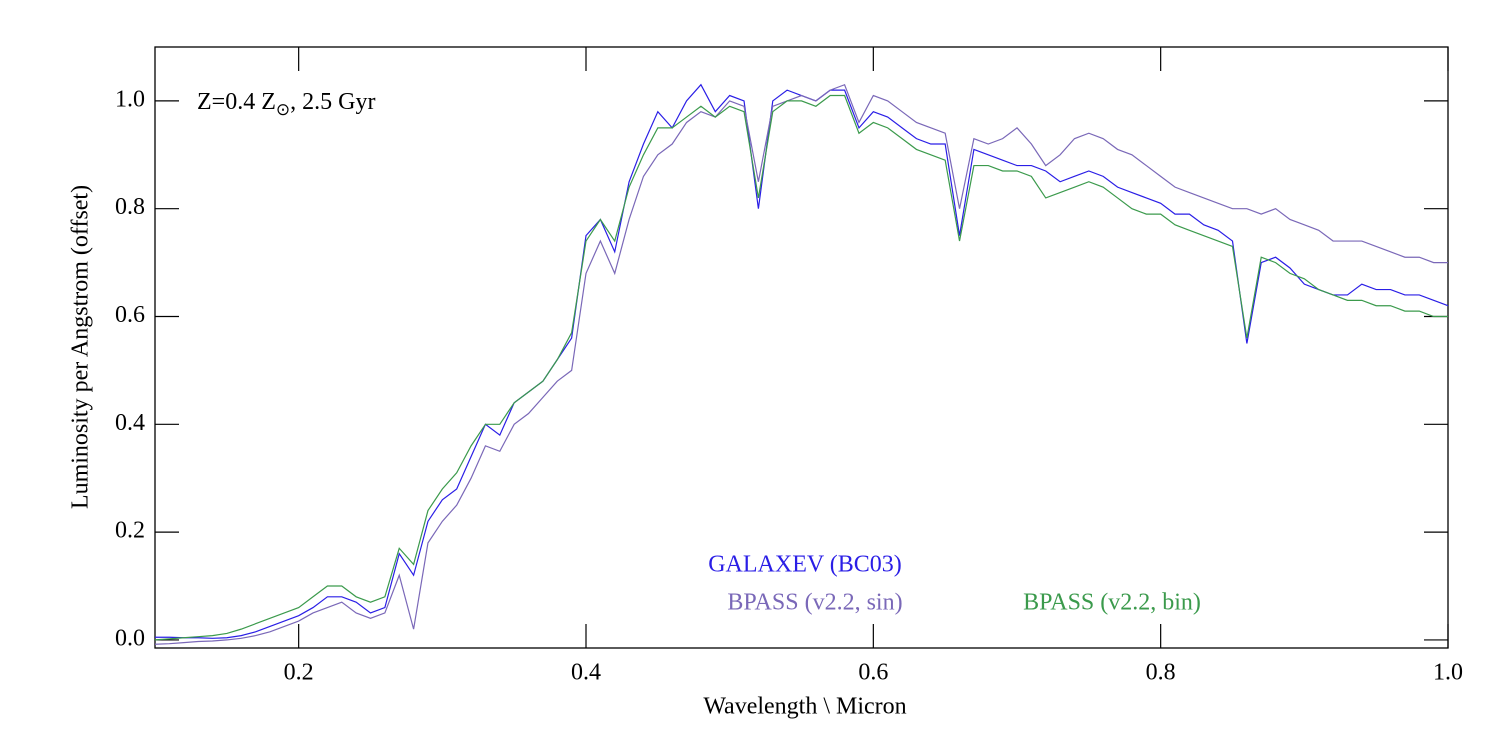 Image resolution: width=1495 pixels, height=747 pixels. I want to click on legend-entry: BPASS (v2.2, bin), so click(1112, 603).